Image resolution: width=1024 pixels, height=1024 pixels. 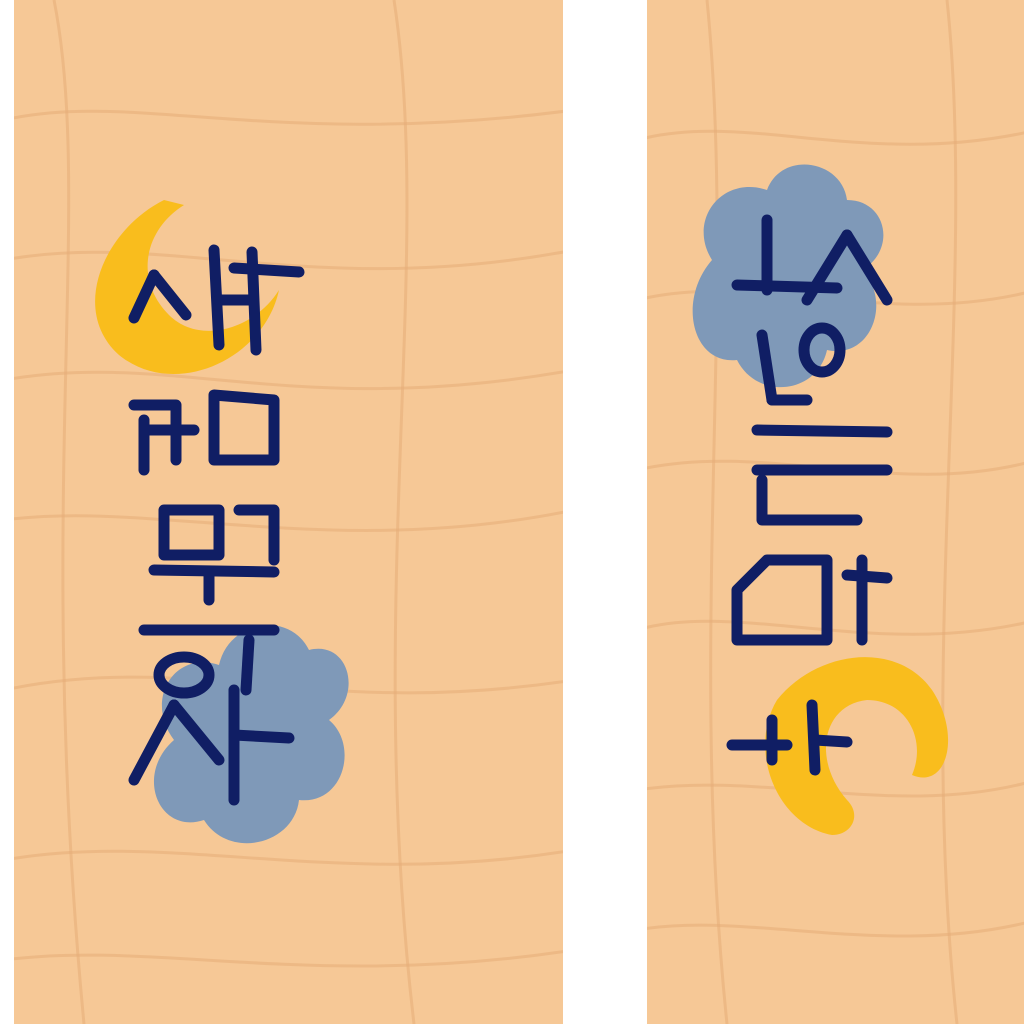 What do you see at coordinates (216, 525) in the screenshot?
I see `lettering-left` at bounding box center [216, 525].